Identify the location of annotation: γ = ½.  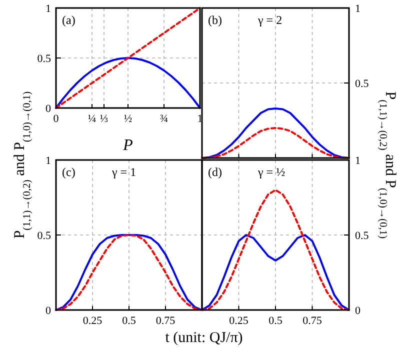
(271, 172).